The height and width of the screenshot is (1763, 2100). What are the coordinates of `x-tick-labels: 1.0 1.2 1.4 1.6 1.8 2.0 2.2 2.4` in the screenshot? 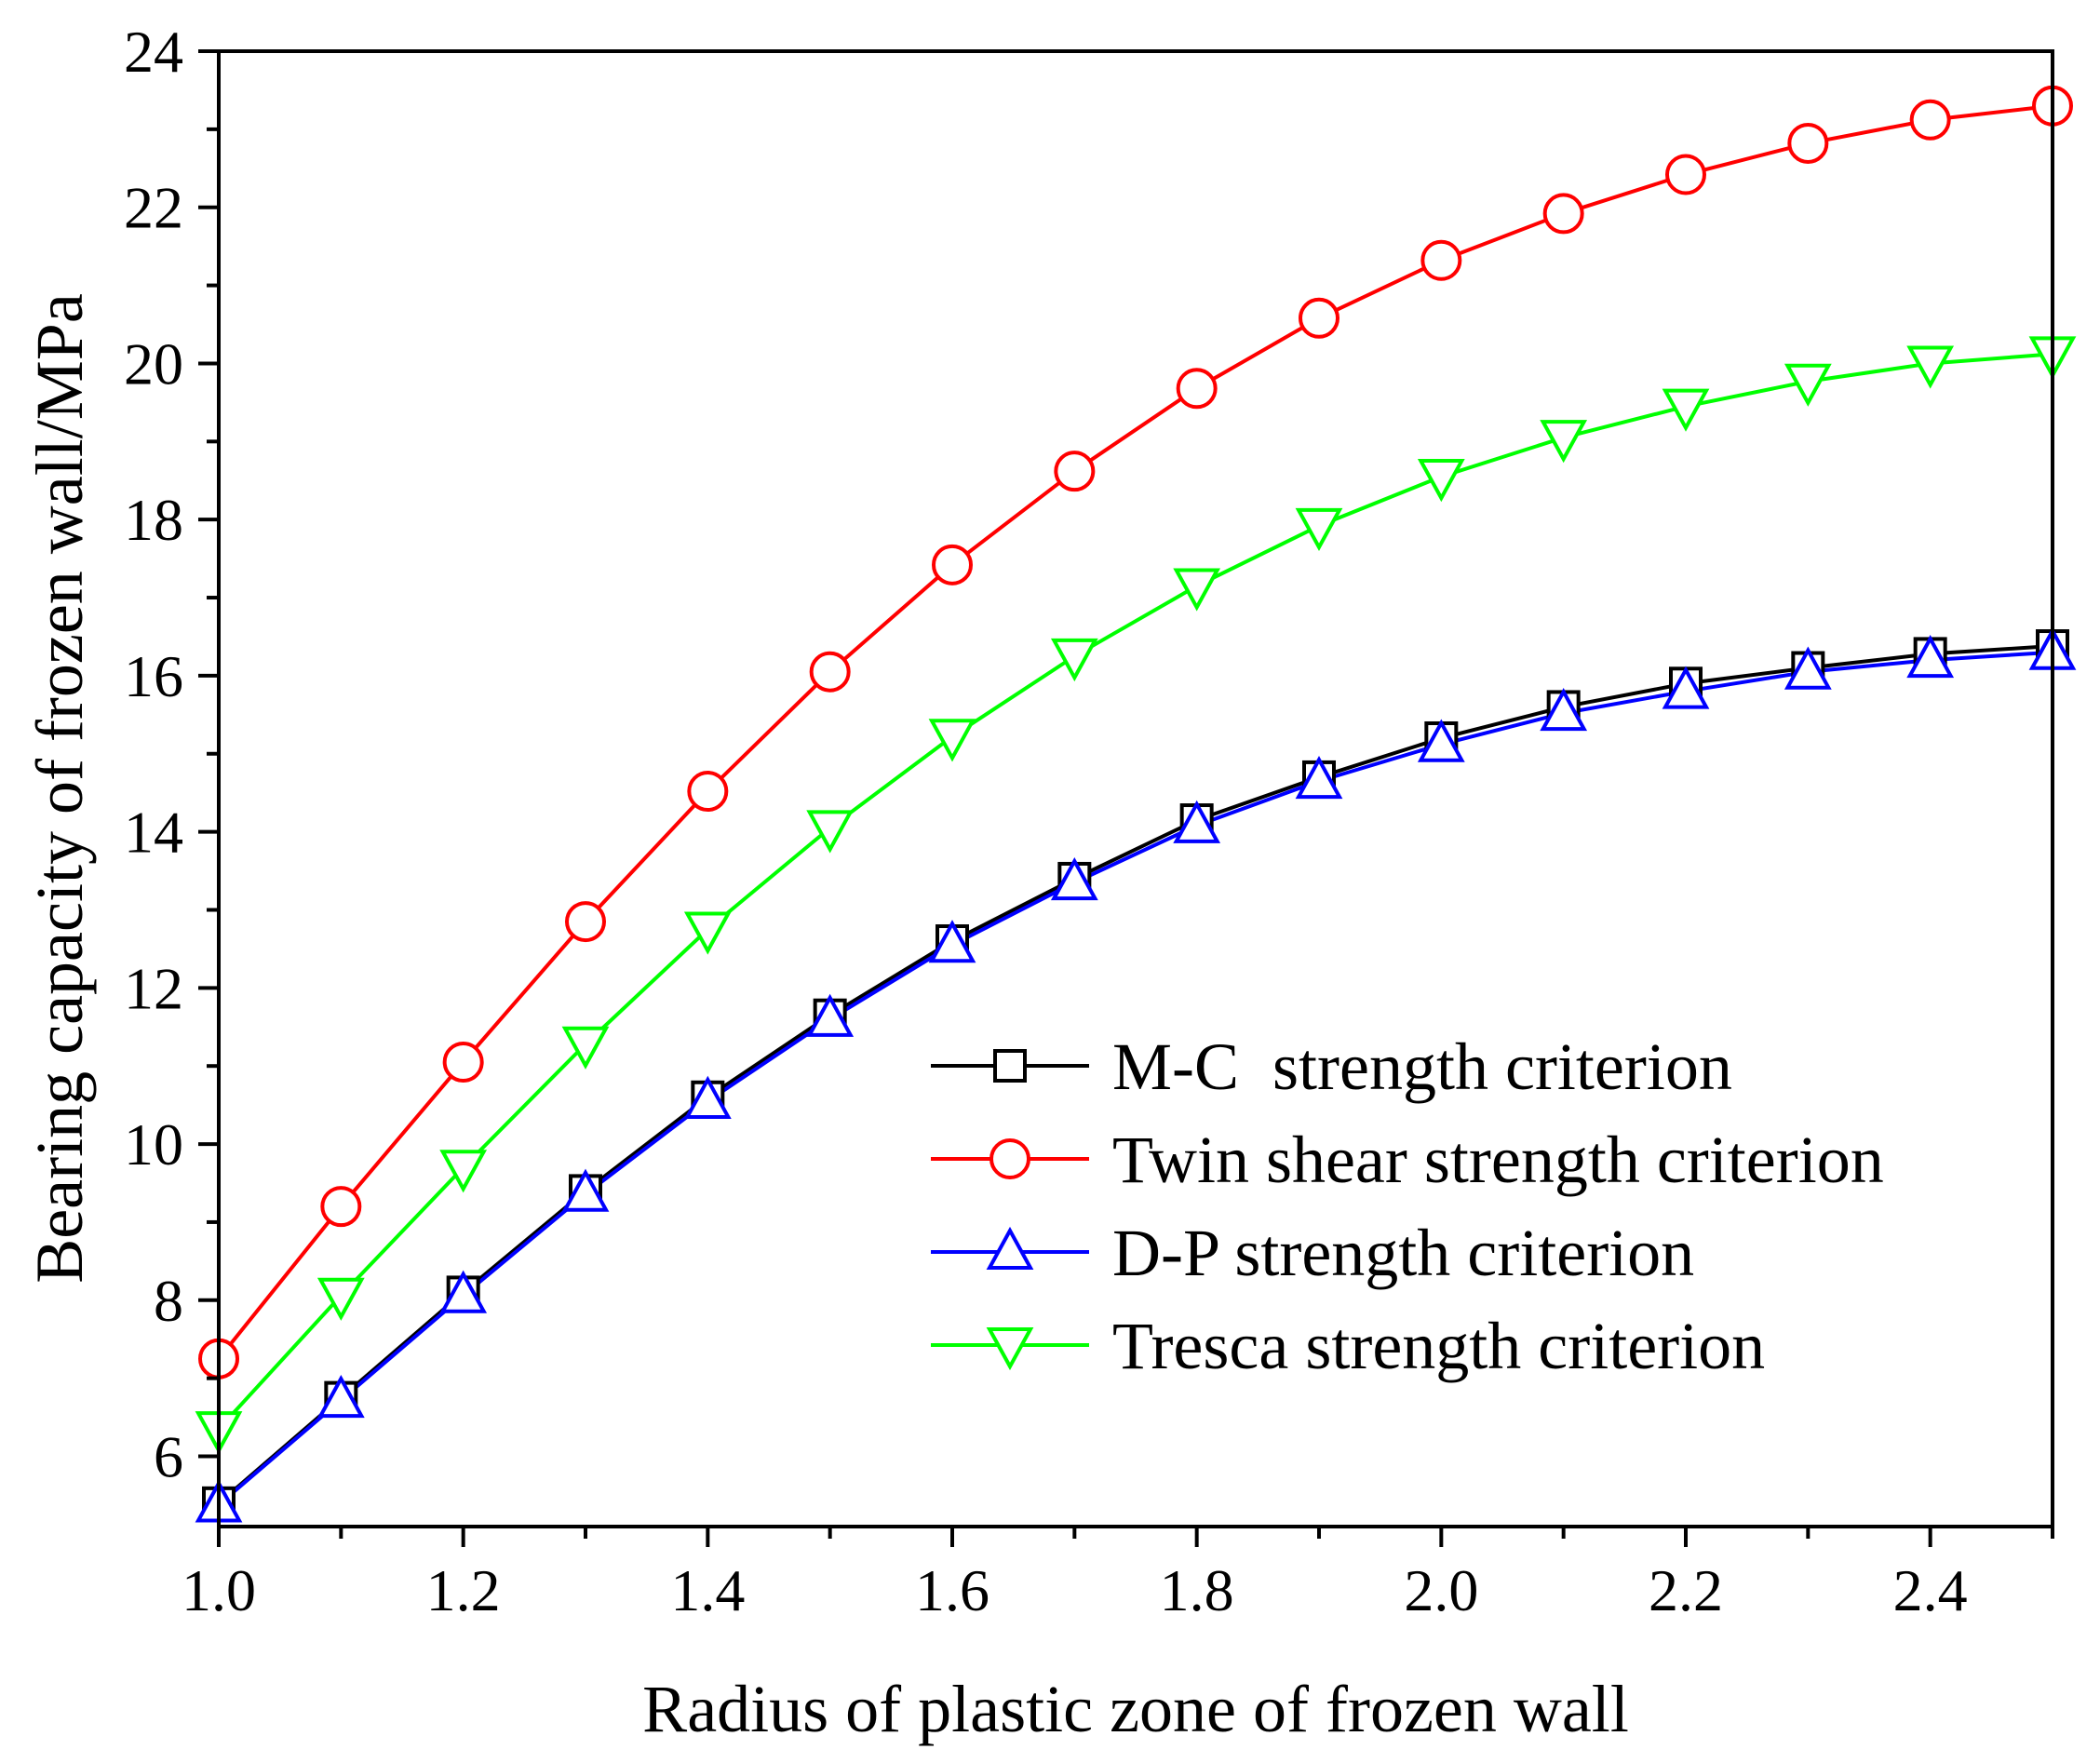 It's located at (1075, 1590).